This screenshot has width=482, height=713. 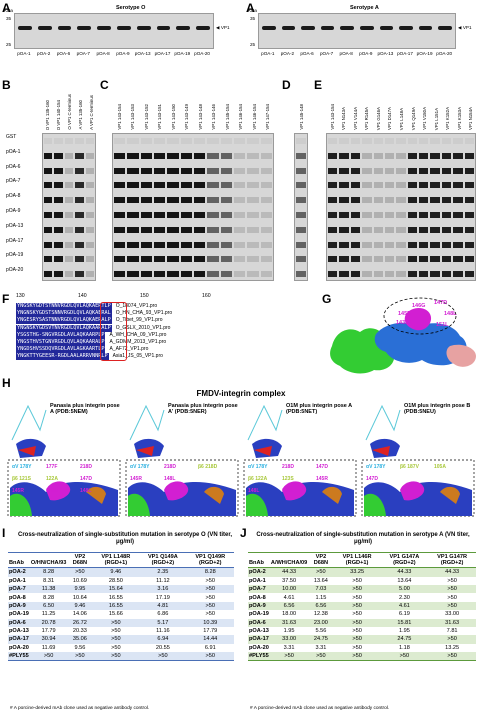 I want to click on table-row: pOA-17 33.00 24.75 >50 24.75 >50, so click(x=362, y=639).